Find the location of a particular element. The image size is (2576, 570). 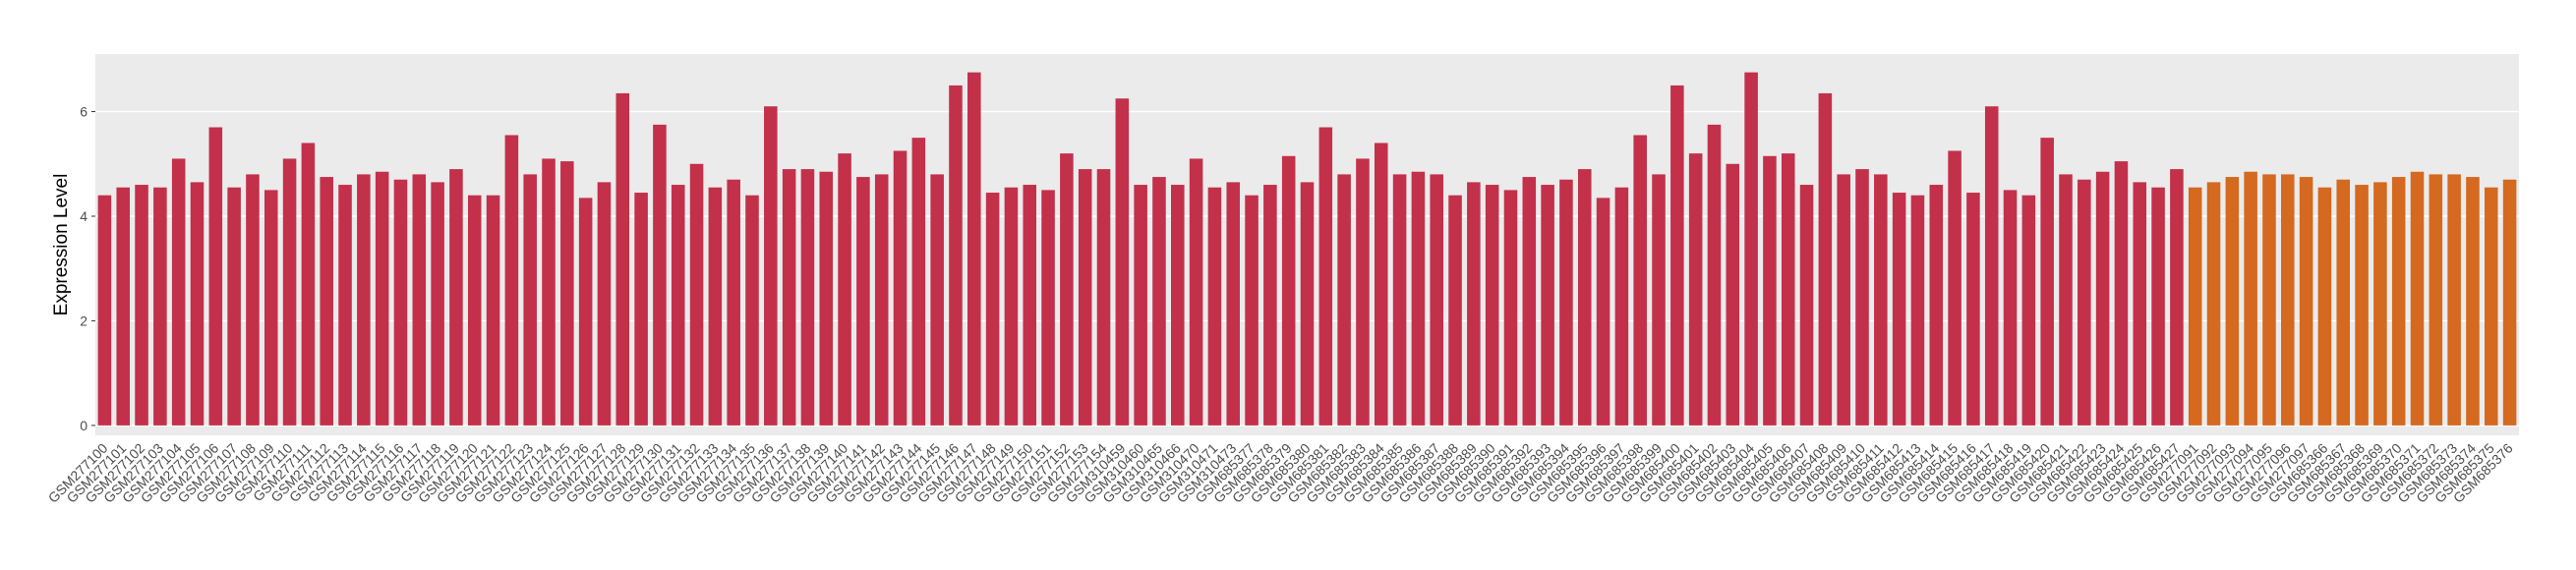

y-tick-label: 4 is located at coordinates (84, 216).